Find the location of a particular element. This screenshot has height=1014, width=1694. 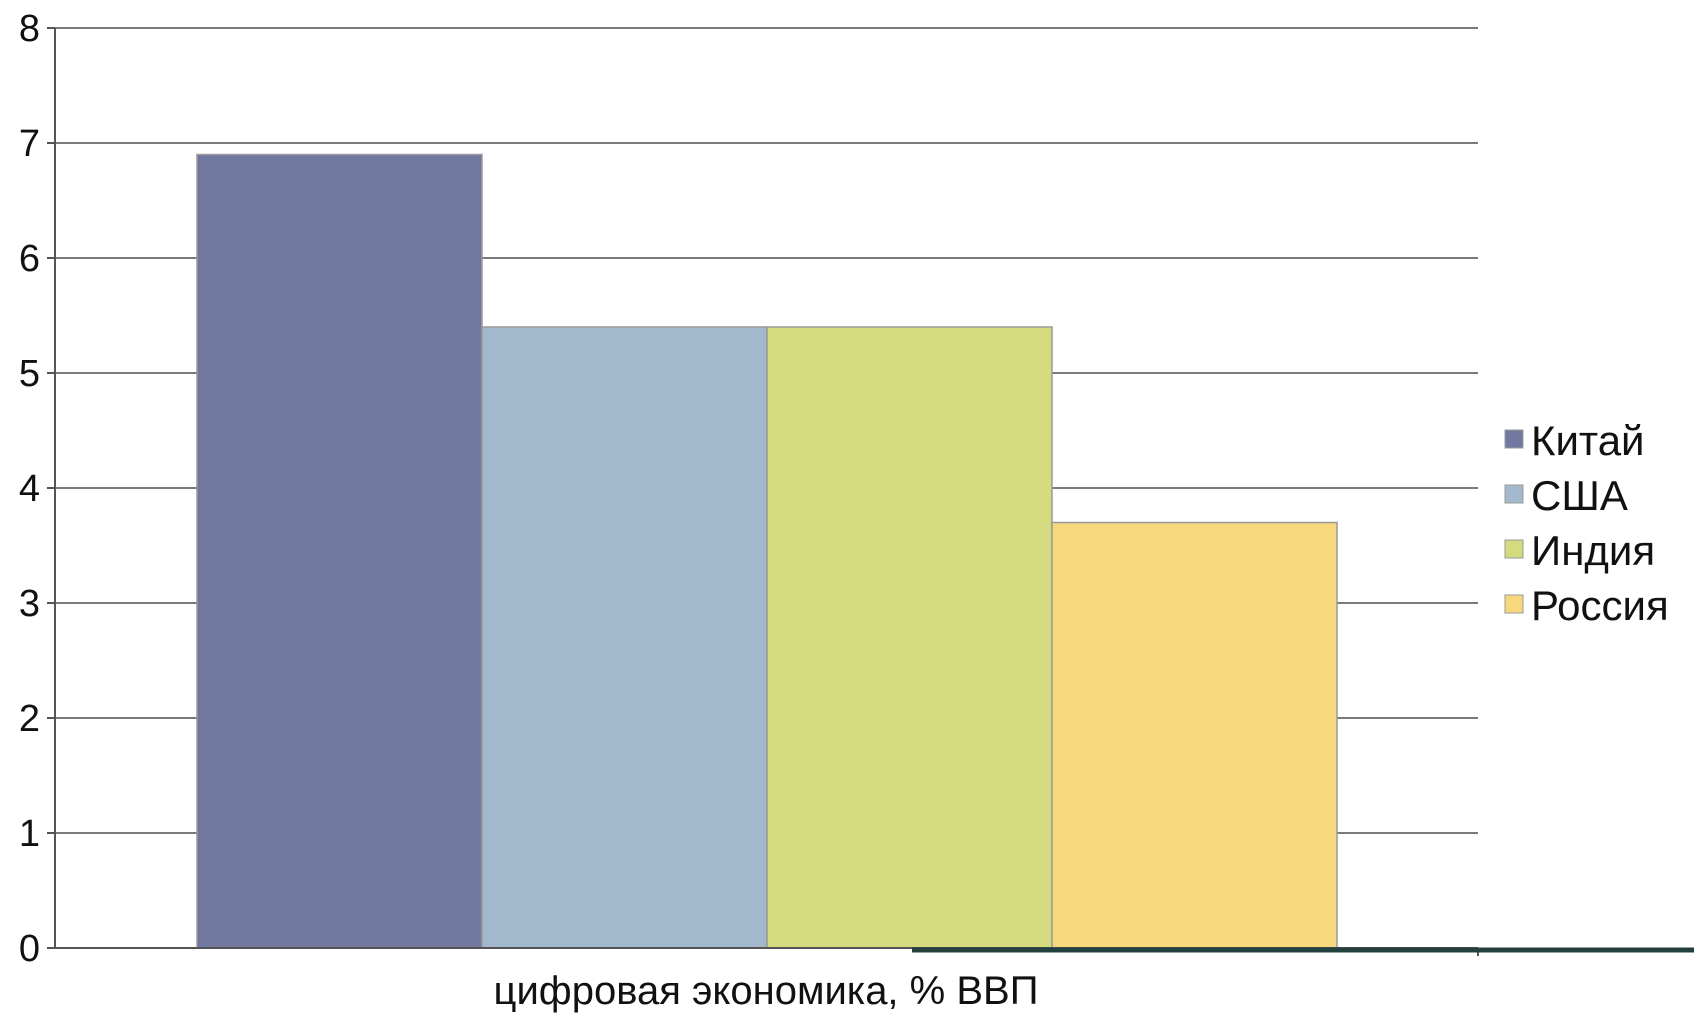

y-tick-label: 0 is located at coordinates (29, 949).